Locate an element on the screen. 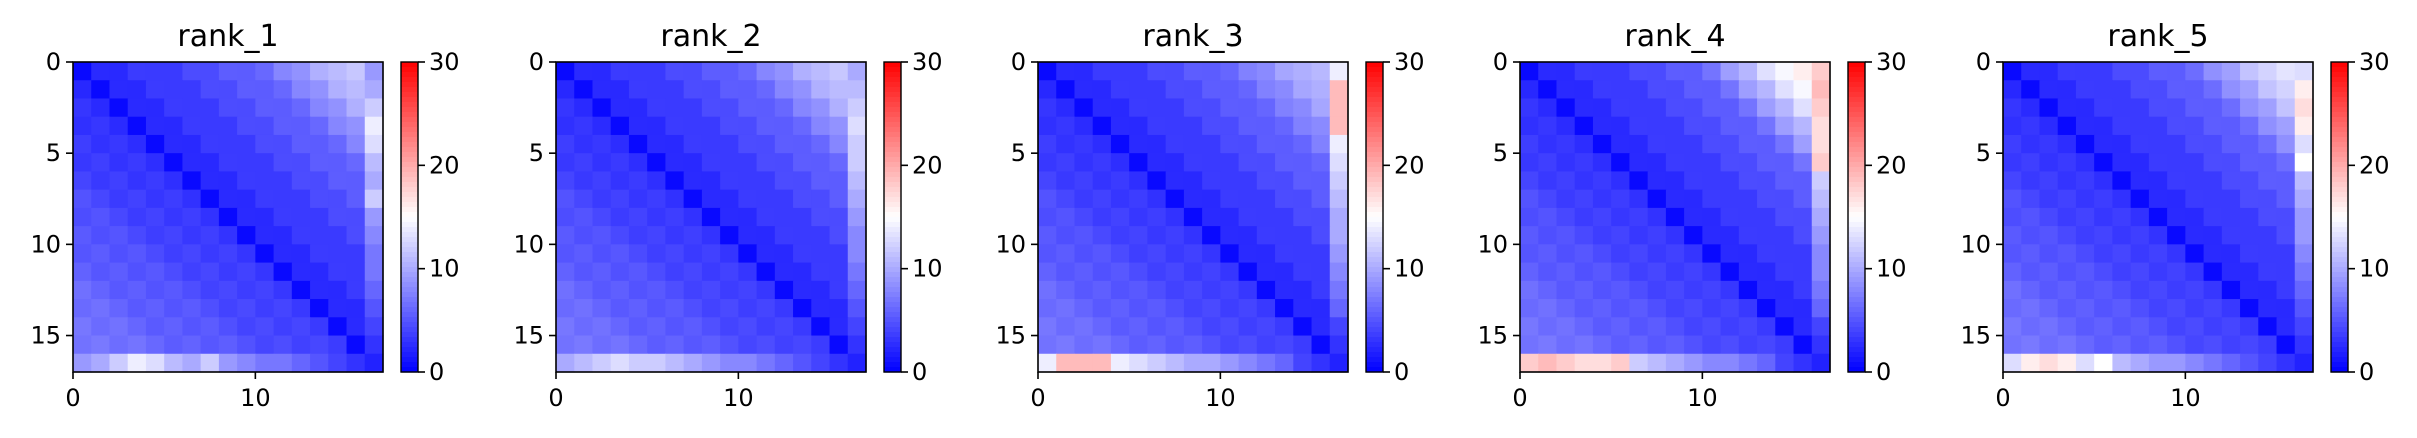 The height and width of the screenshot is (438, 2417). panel-title: rank_3 is located at coordinates (1192, 36).